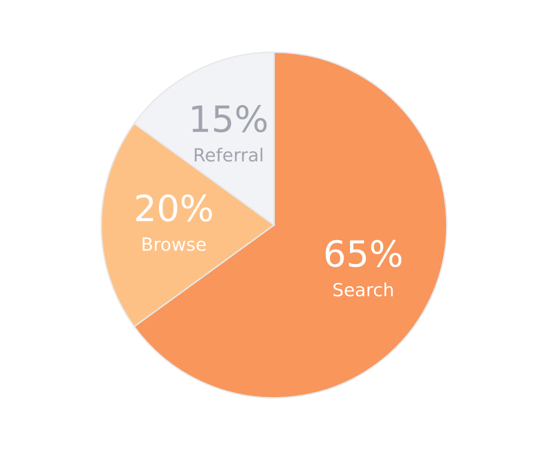 The height and width of the screenshot is (450, 548). What do you see at coordinates (363, 289) in the screenshot?
I see `slice-label: Search` at bounding box center [363, 289].